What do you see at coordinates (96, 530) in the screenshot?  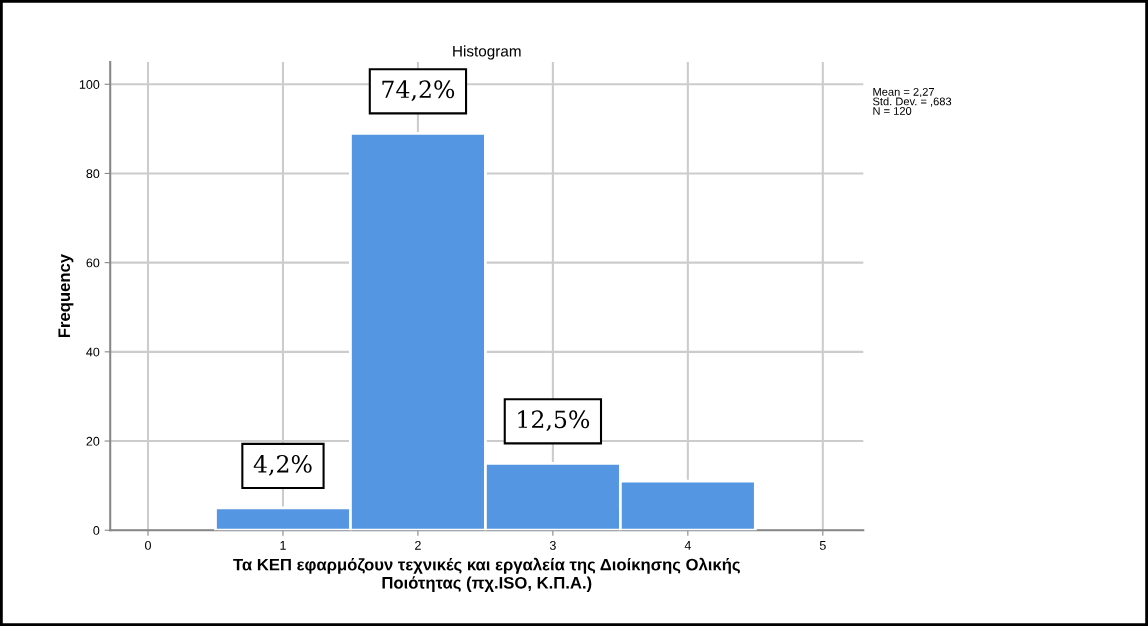 I see `y-tick-label: 0` at bounding box center [96, 530].